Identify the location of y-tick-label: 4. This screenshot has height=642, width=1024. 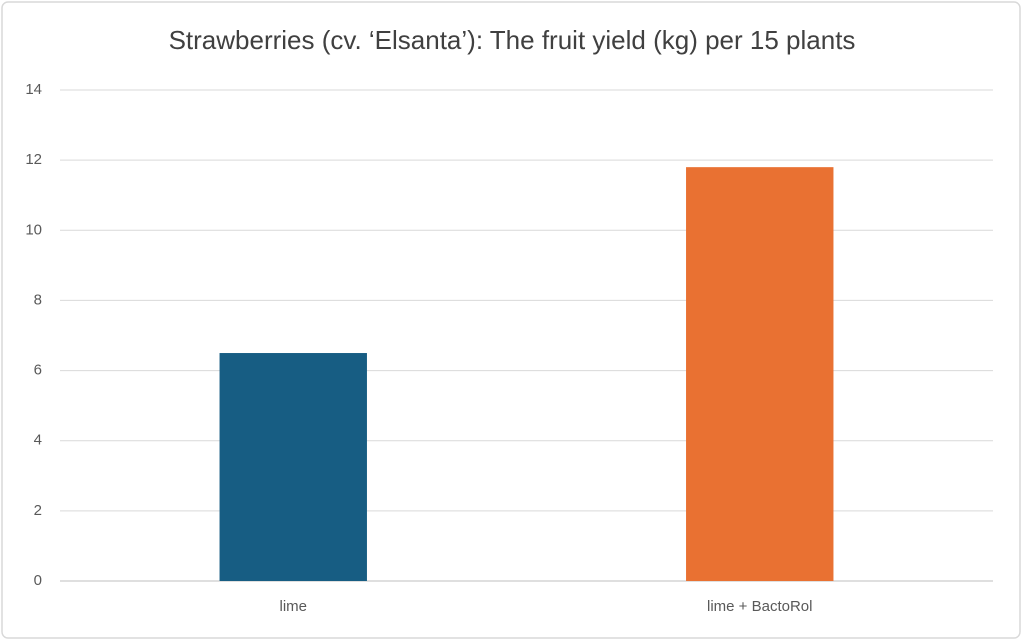
(38, 440).